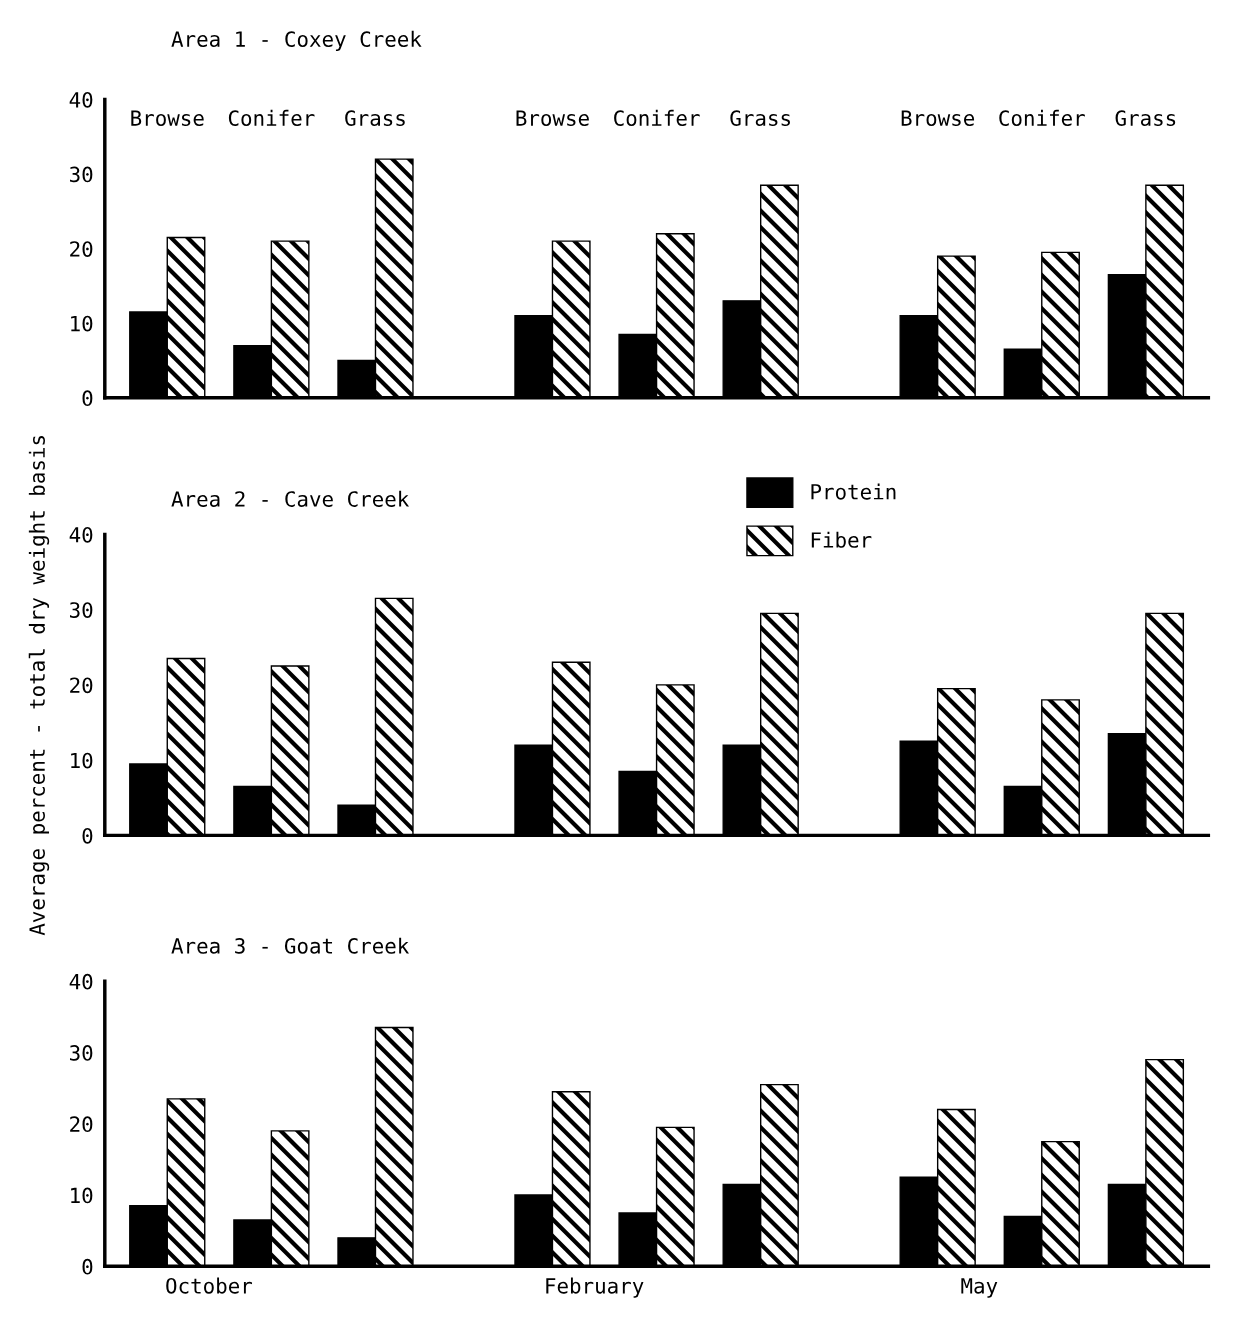 Image resolution: width=1233 pixels, height=1326 pixels. What do you see at coordinates (841, 539) in the screenshot?
I see `legend-label: Fiber` at bounding box center [841, 539].